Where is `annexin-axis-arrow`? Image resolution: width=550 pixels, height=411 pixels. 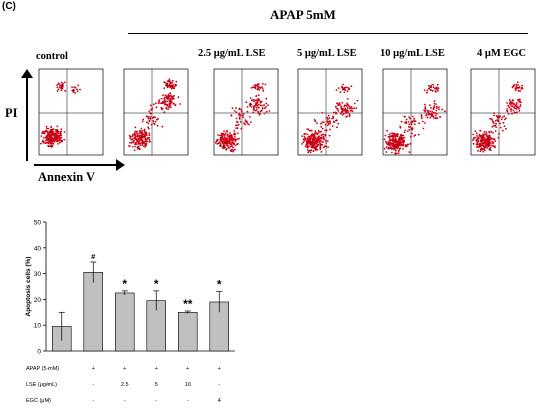
annexin-axis-arrow is located at coordinates (79, 165).